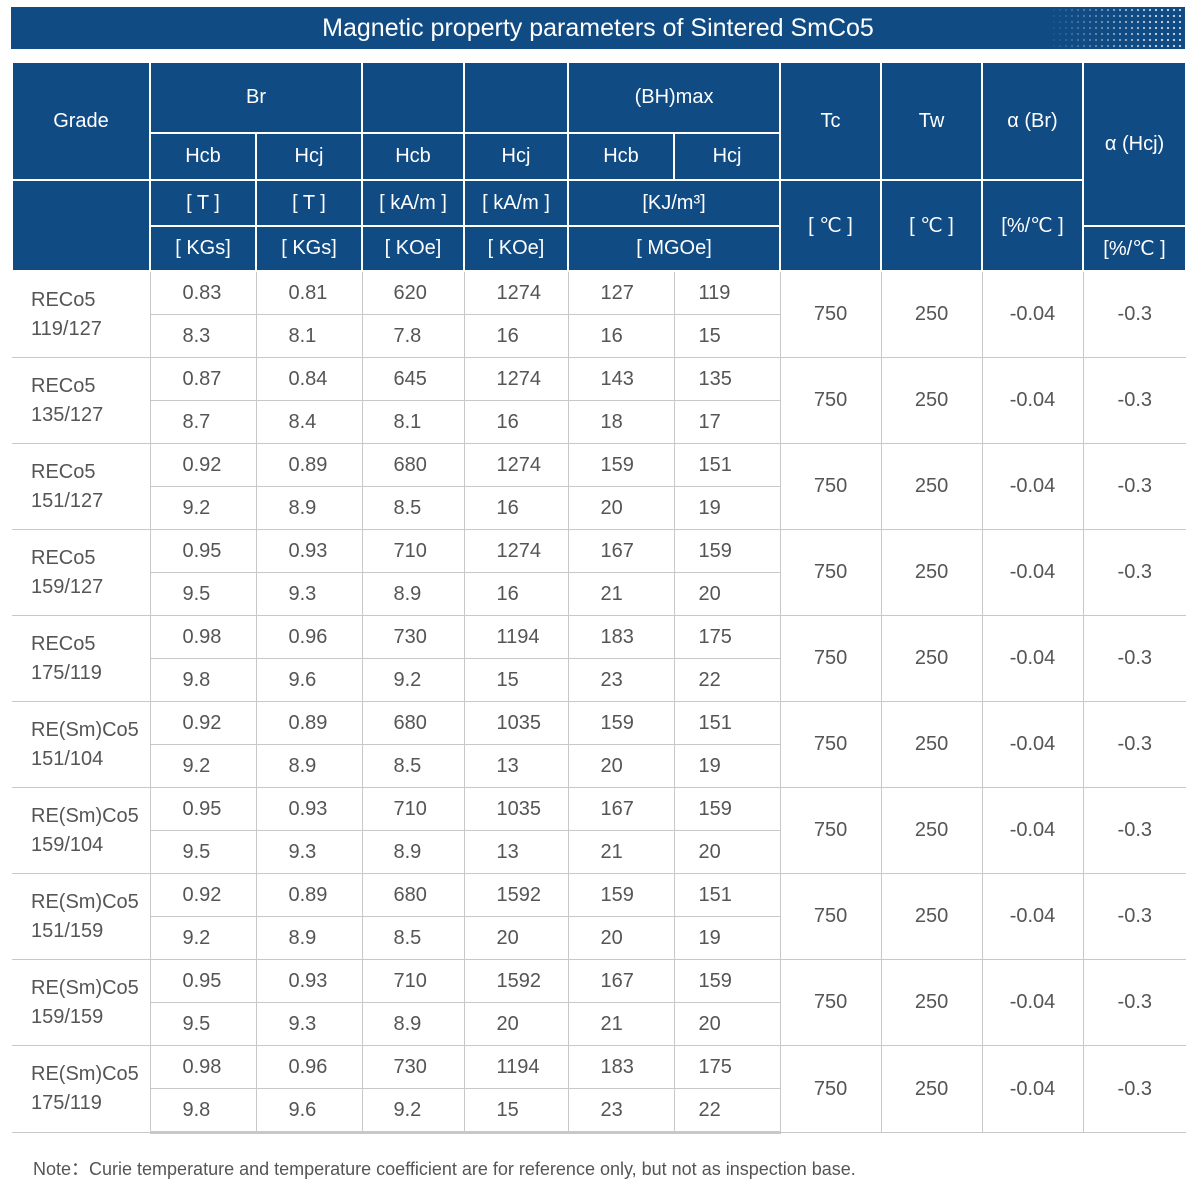 The image size is (1200, 1186). I want to click on si-value-cell: 143, so click(621, 379).